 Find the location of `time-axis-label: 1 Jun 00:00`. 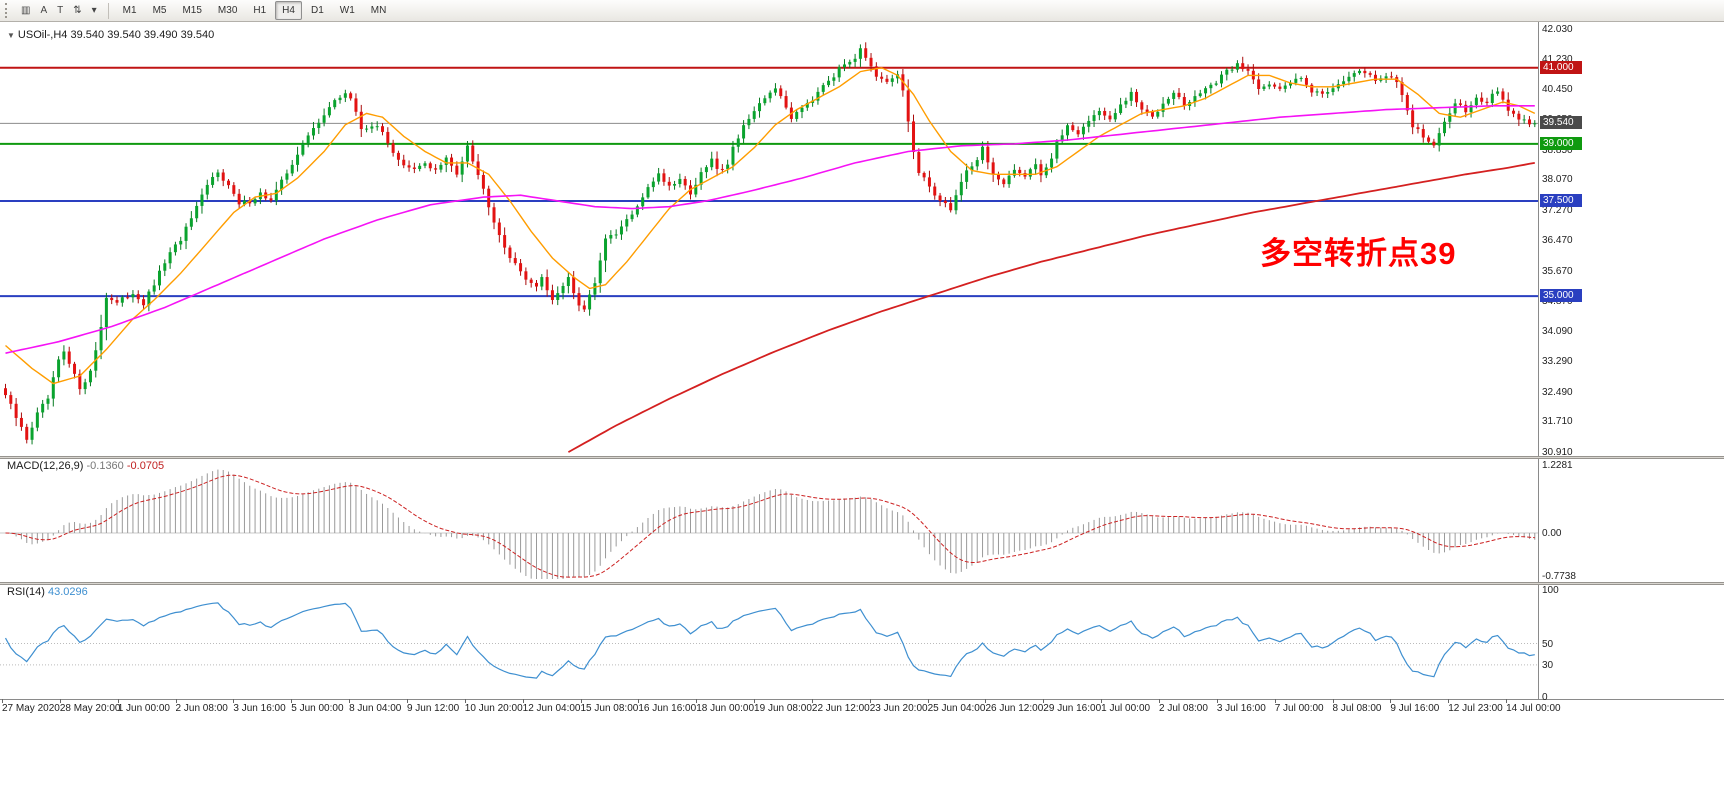

time-axis-label: 1 Jun 00:00 is located at coordinates (143, 708).